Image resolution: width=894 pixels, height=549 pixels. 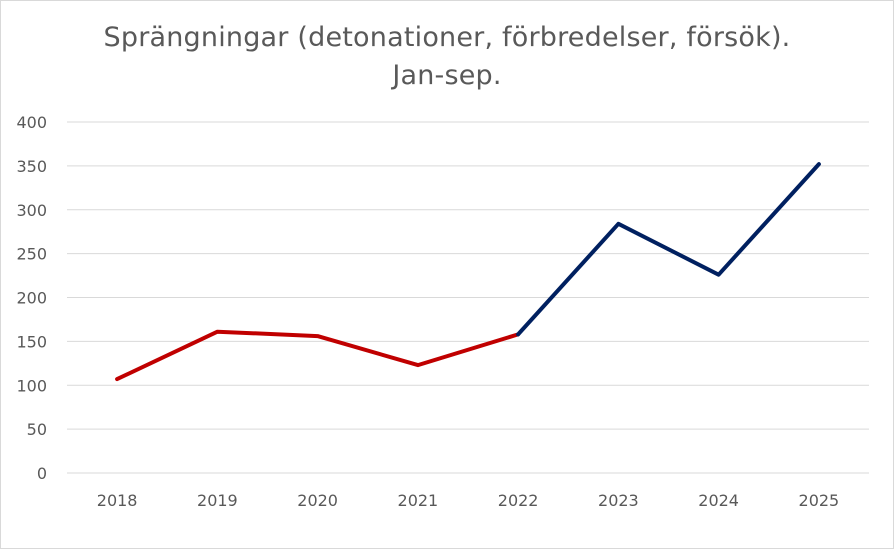 I want to click on x-tick-label: 2020, so click(x=317, y=500).